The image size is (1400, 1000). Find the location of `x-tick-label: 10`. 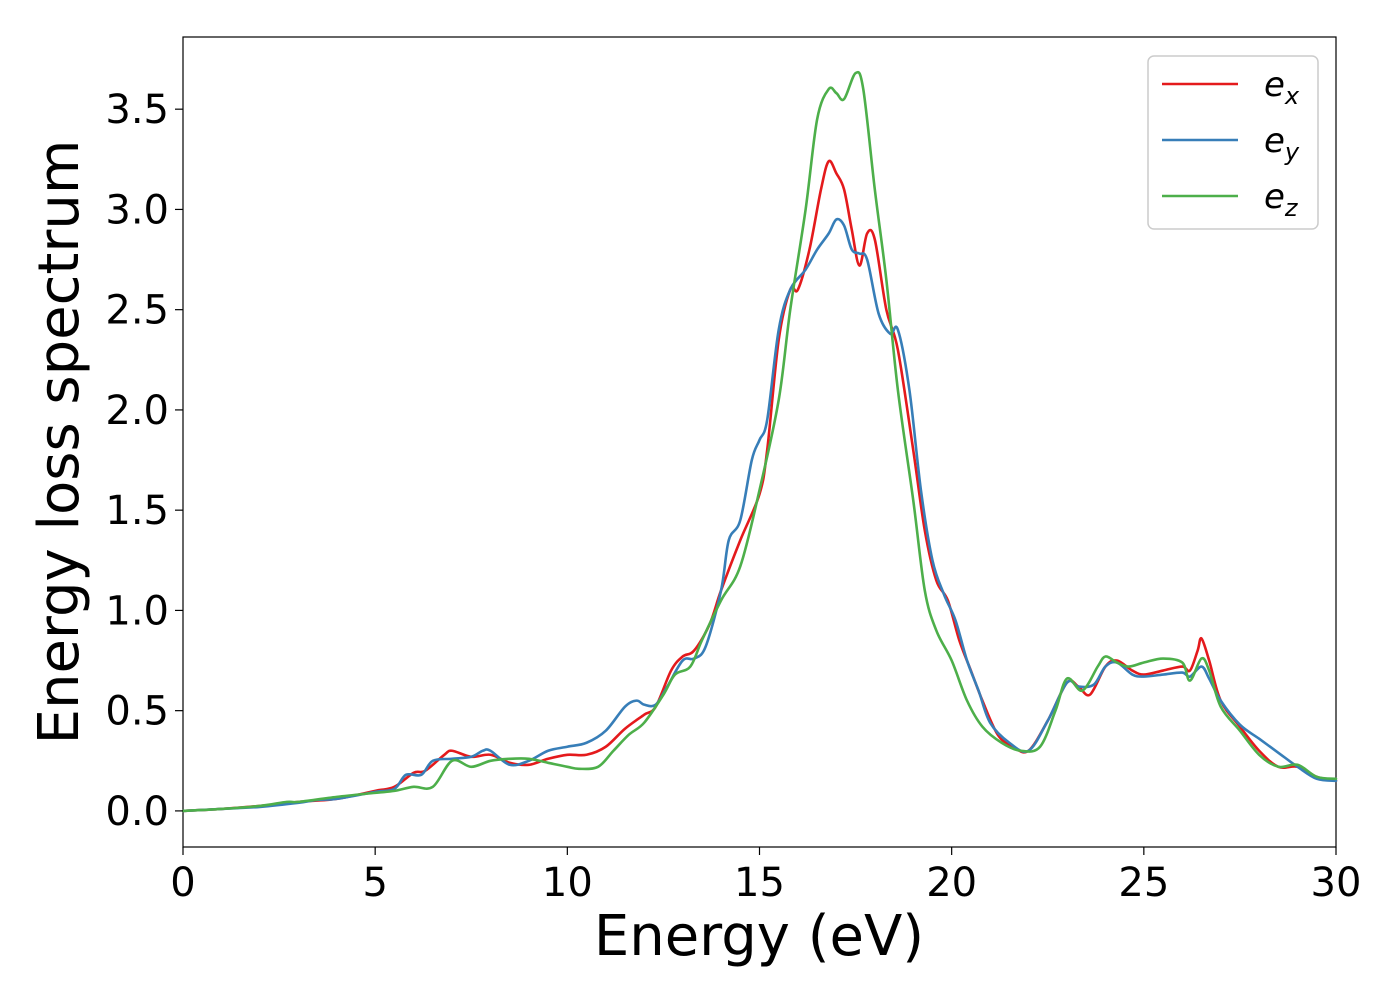

x-tick-label: 10 is located at coordinates (567, 883).